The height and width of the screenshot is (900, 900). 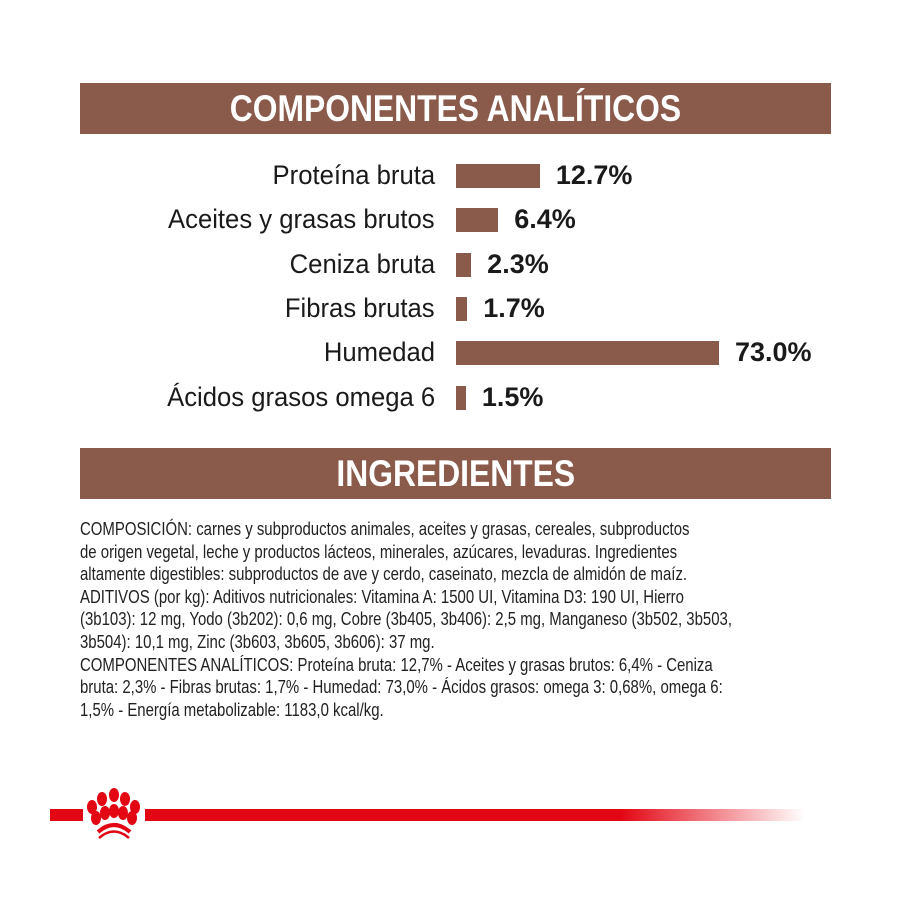 What do you see at coordinates (450, 176) in the screenshot?
I see `analytics-row: Proteína bruta 12.7%` at bounding box center [450, 176].